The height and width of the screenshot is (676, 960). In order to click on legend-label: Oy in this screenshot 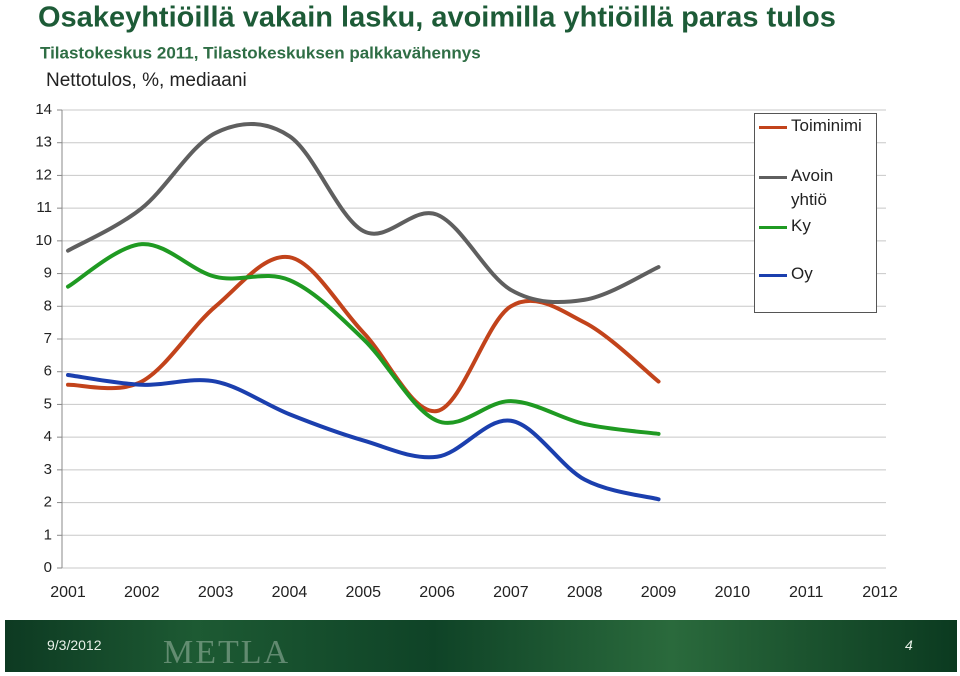, I will do `click(802, 273)`.